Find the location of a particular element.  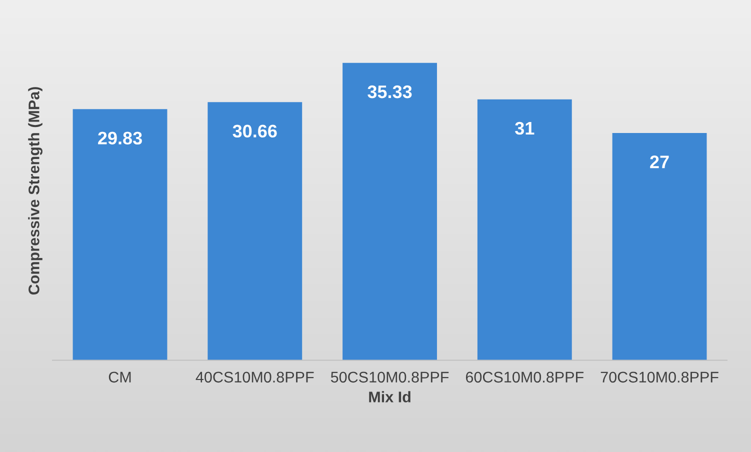

data-label: 35.33 is located at coordinates (390, 91).